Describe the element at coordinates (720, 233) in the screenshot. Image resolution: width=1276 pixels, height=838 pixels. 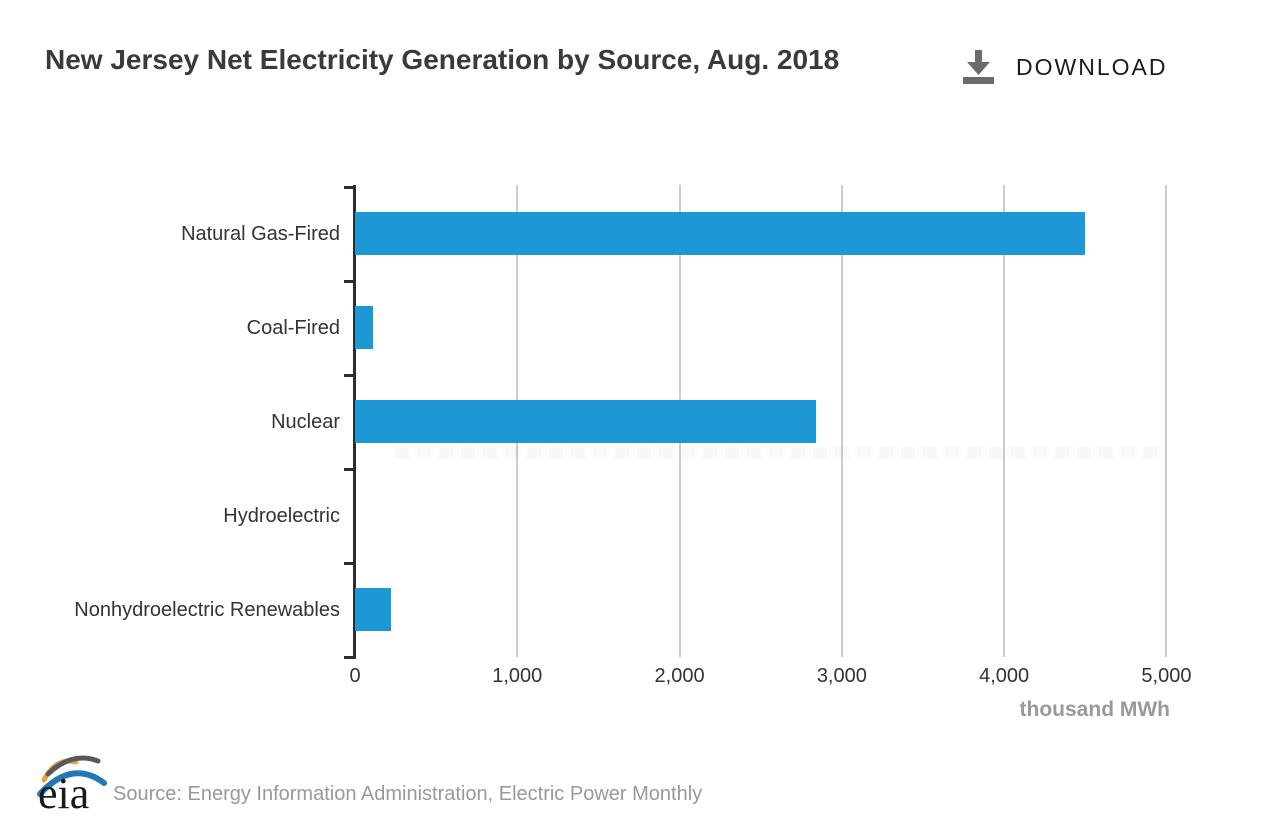
I see `bar-natural-gas-fired` at that location.